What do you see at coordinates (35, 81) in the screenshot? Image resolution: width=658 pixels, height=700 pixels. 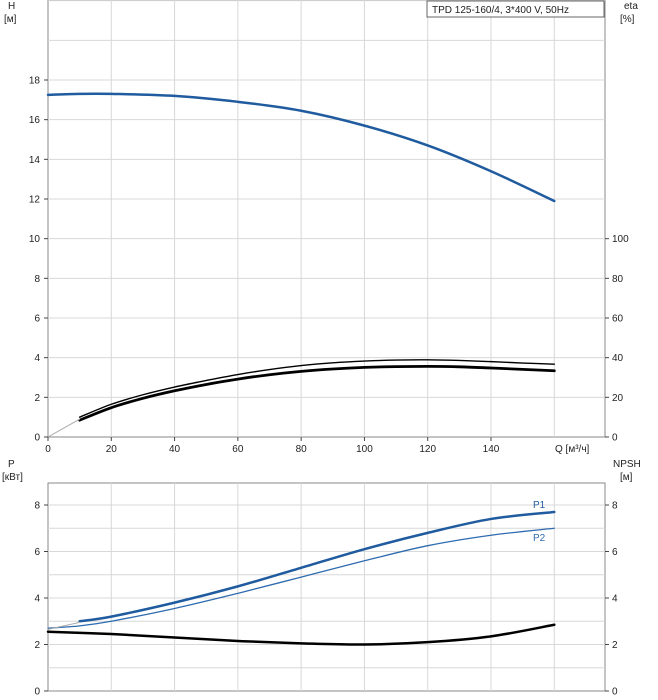 I see `head-tick-label: 18` at bounding box center [35, 81].